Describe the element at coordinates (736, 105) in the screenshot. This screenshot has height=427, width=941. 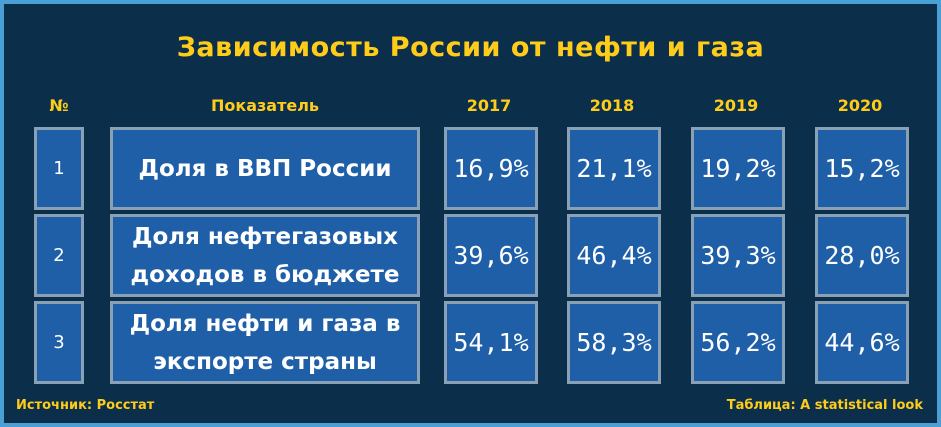
I see `header-year-2019: 2019` at that location.